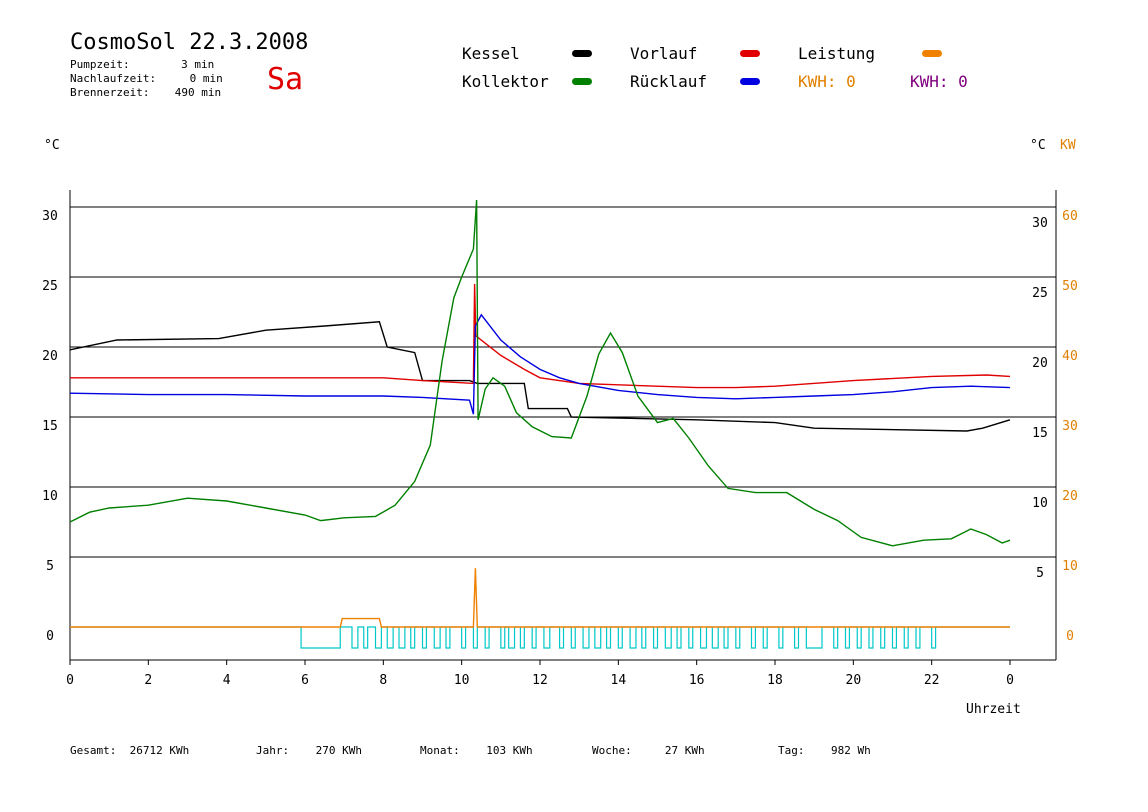 The width and height of the screenshot is (1148, 812). What do you see at coordinates (837, 53) in the screenshot?
I see `legend-leistung-label: Leistung` at bounding box center [837, 53].